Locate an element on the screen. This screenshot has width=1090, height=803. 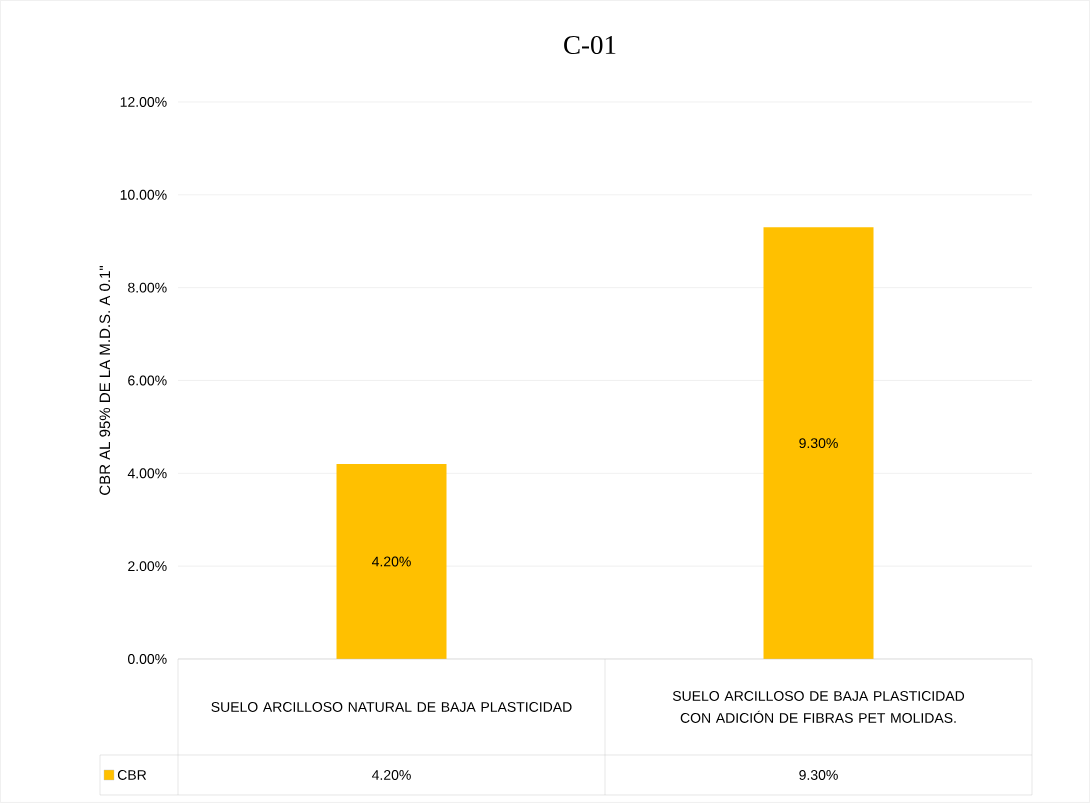
y-tick-label: 10.00% is located at coordinates (143, 194).